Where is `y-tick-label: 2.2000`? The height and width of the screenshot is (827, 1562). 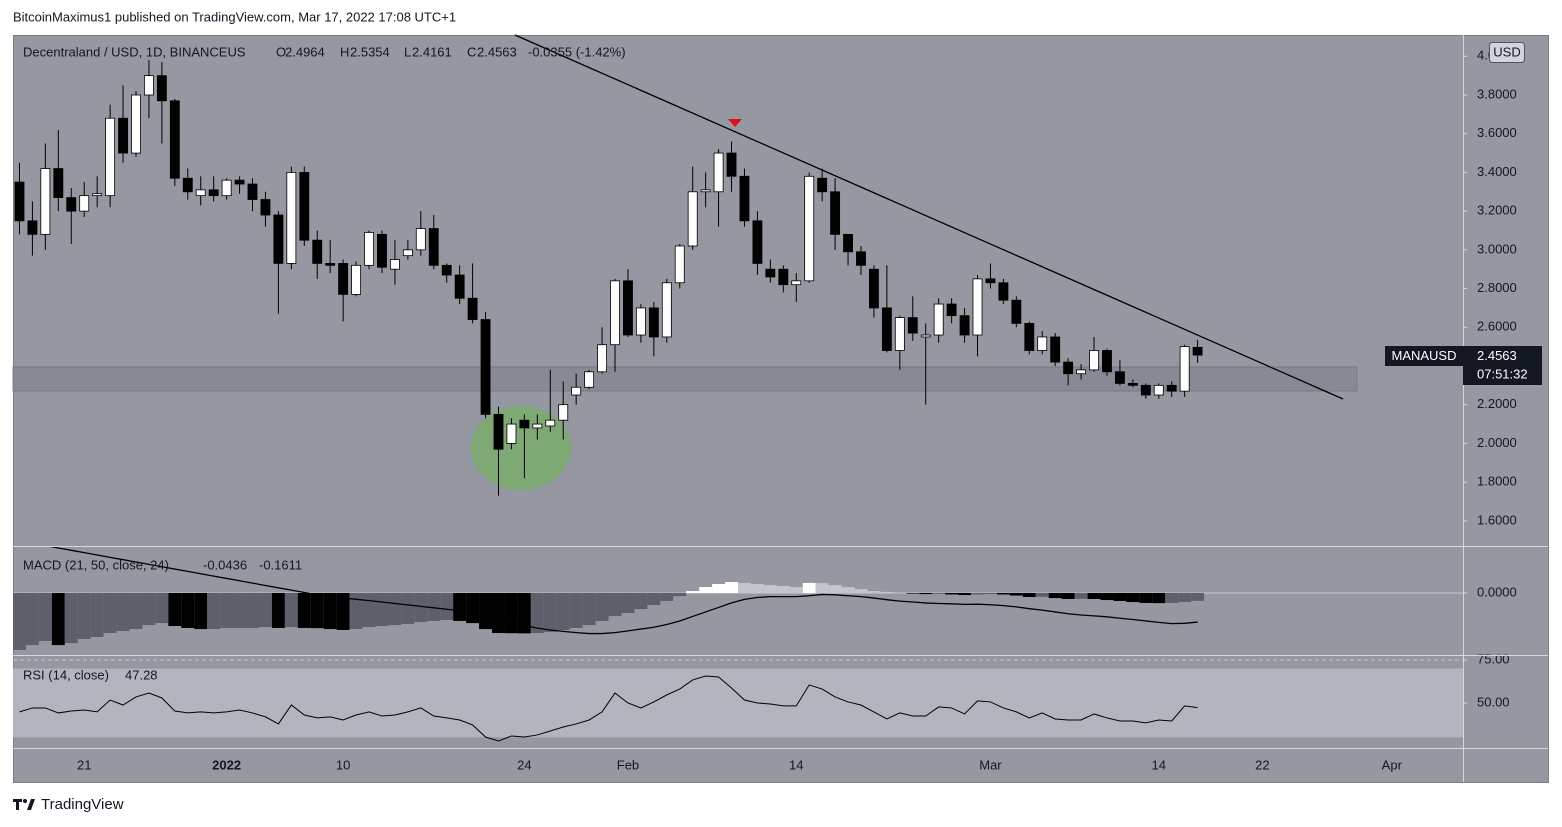 y-tick-label: 2.2000 is located at coordinates (1497, 403).